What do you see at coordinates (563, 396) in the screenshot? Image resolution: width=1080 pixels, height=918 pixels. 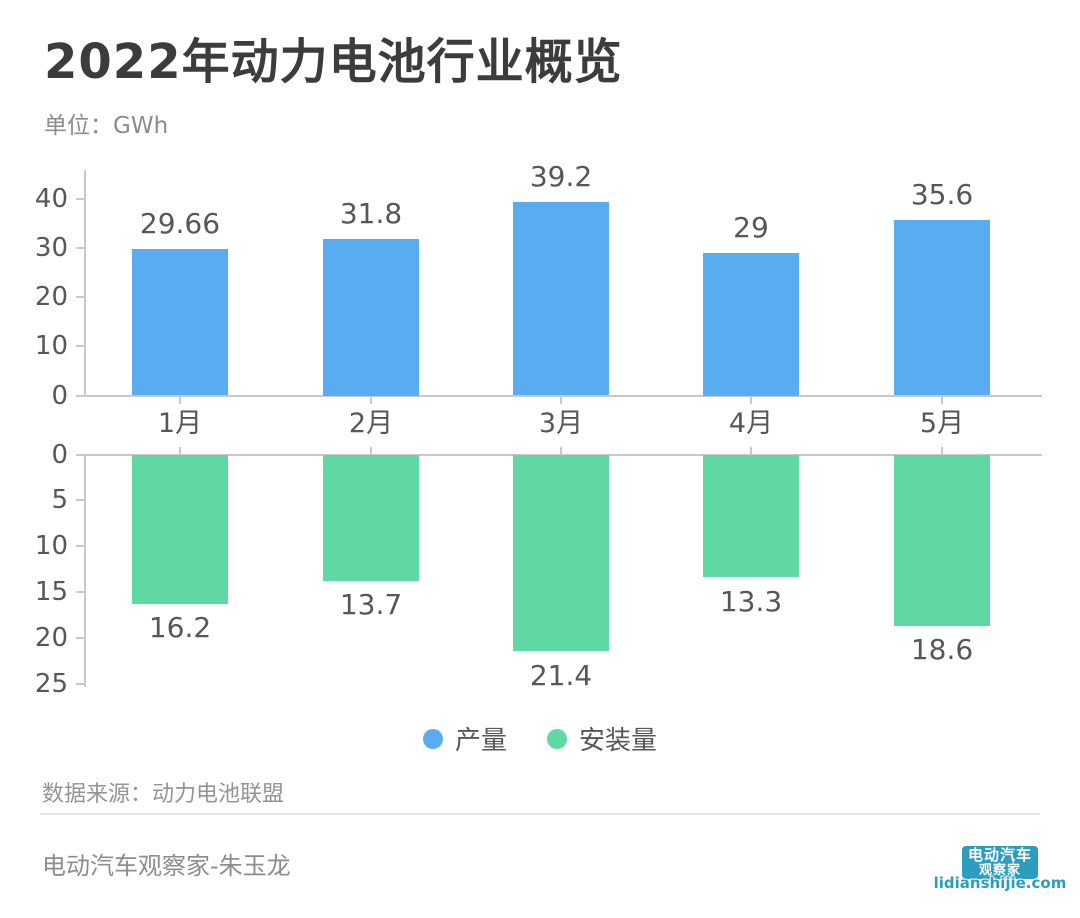 I see `x-axis-line` at bounding box center [563, 396].